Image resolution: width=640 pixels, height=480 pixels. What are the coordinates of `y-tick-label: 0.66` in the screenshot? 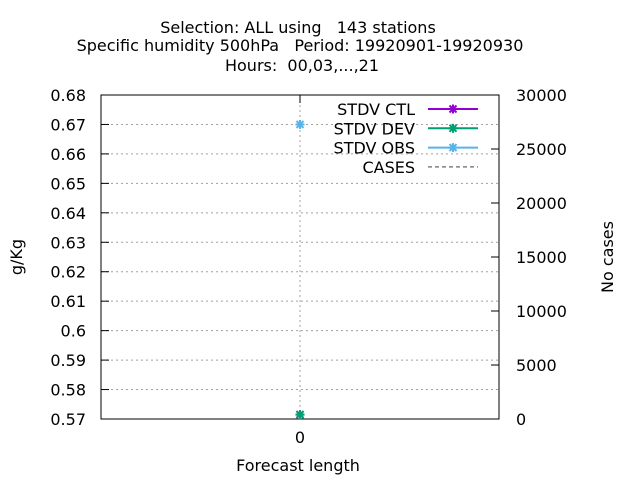 It's located at (68, 154).